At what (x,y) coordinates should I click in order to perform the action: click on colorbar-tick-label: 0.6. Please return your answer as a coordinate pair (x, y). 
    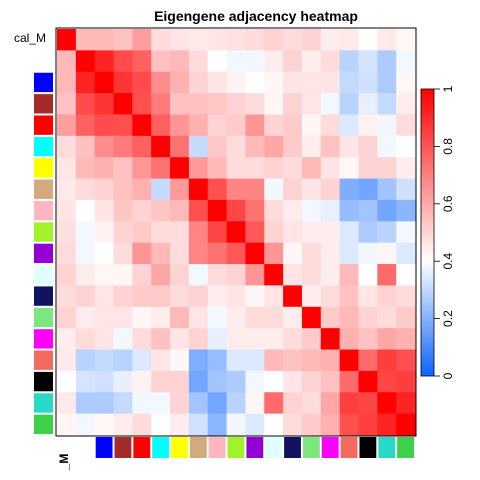
    Looking at the image, I should click on (448, 203).